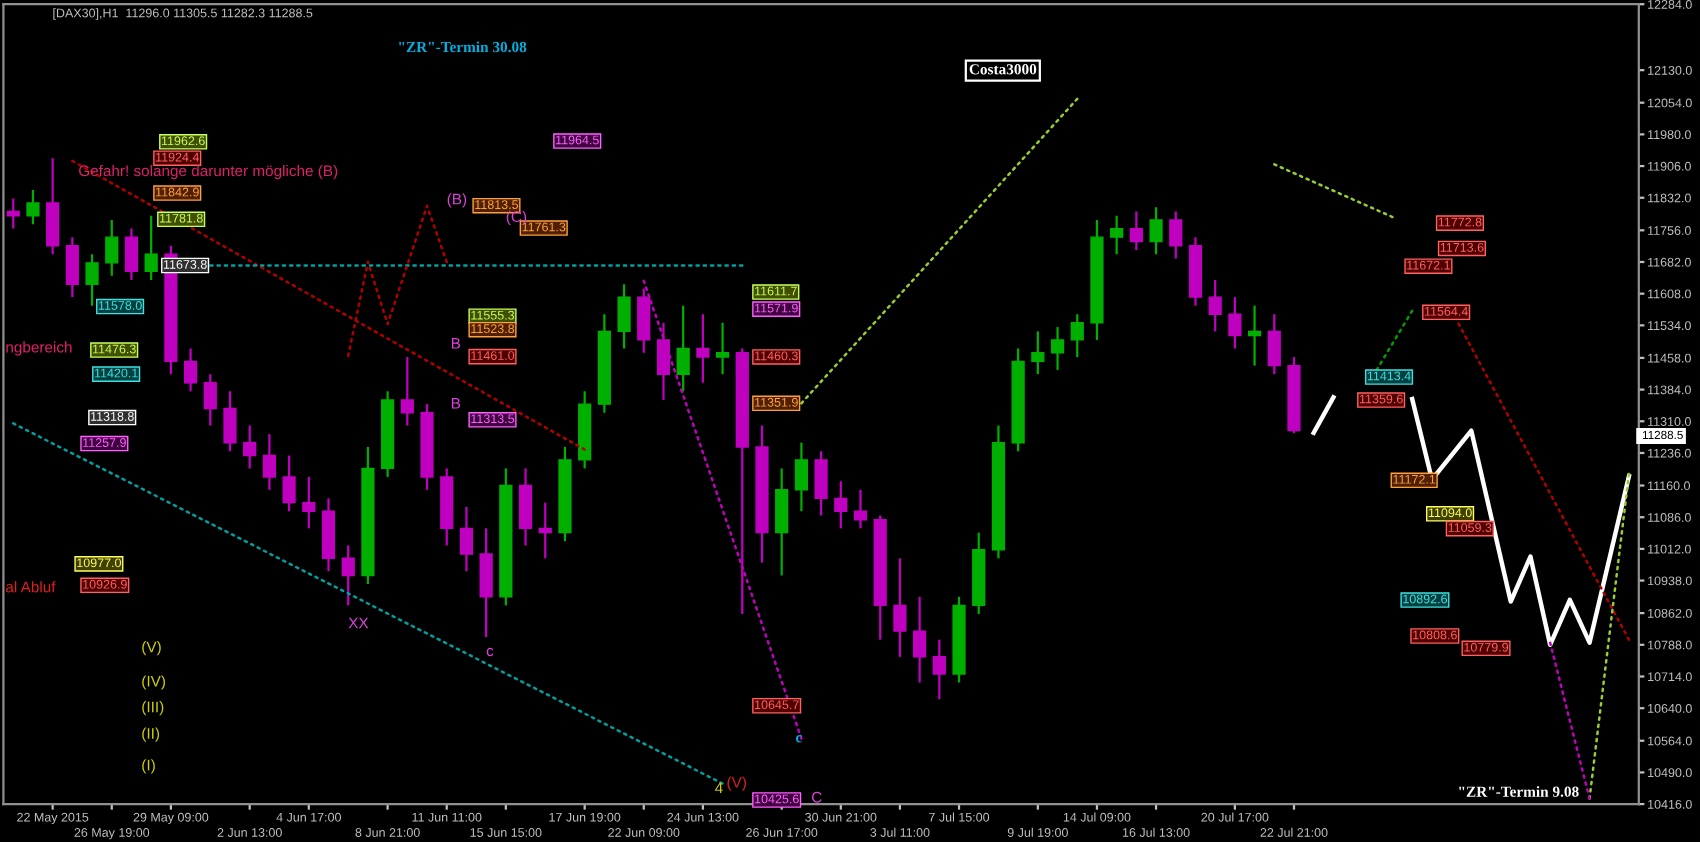 This screenshot has width=1700, height=842. I want to click on line-series, so click(397, 281).